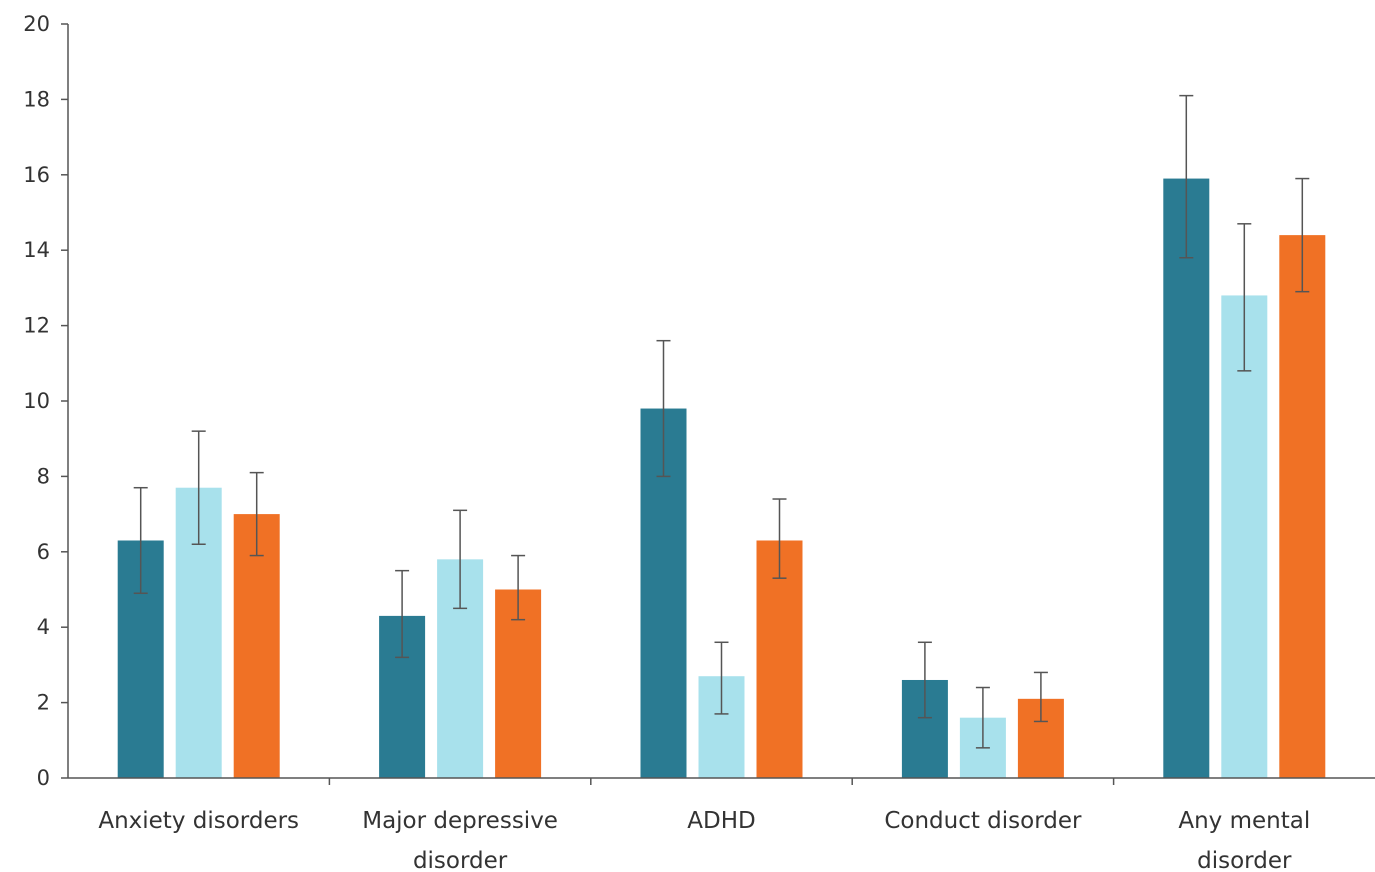 The width and height of the screenshot is (1375, 872). I want to click on y-tick-label: 8, so click(43, 476).